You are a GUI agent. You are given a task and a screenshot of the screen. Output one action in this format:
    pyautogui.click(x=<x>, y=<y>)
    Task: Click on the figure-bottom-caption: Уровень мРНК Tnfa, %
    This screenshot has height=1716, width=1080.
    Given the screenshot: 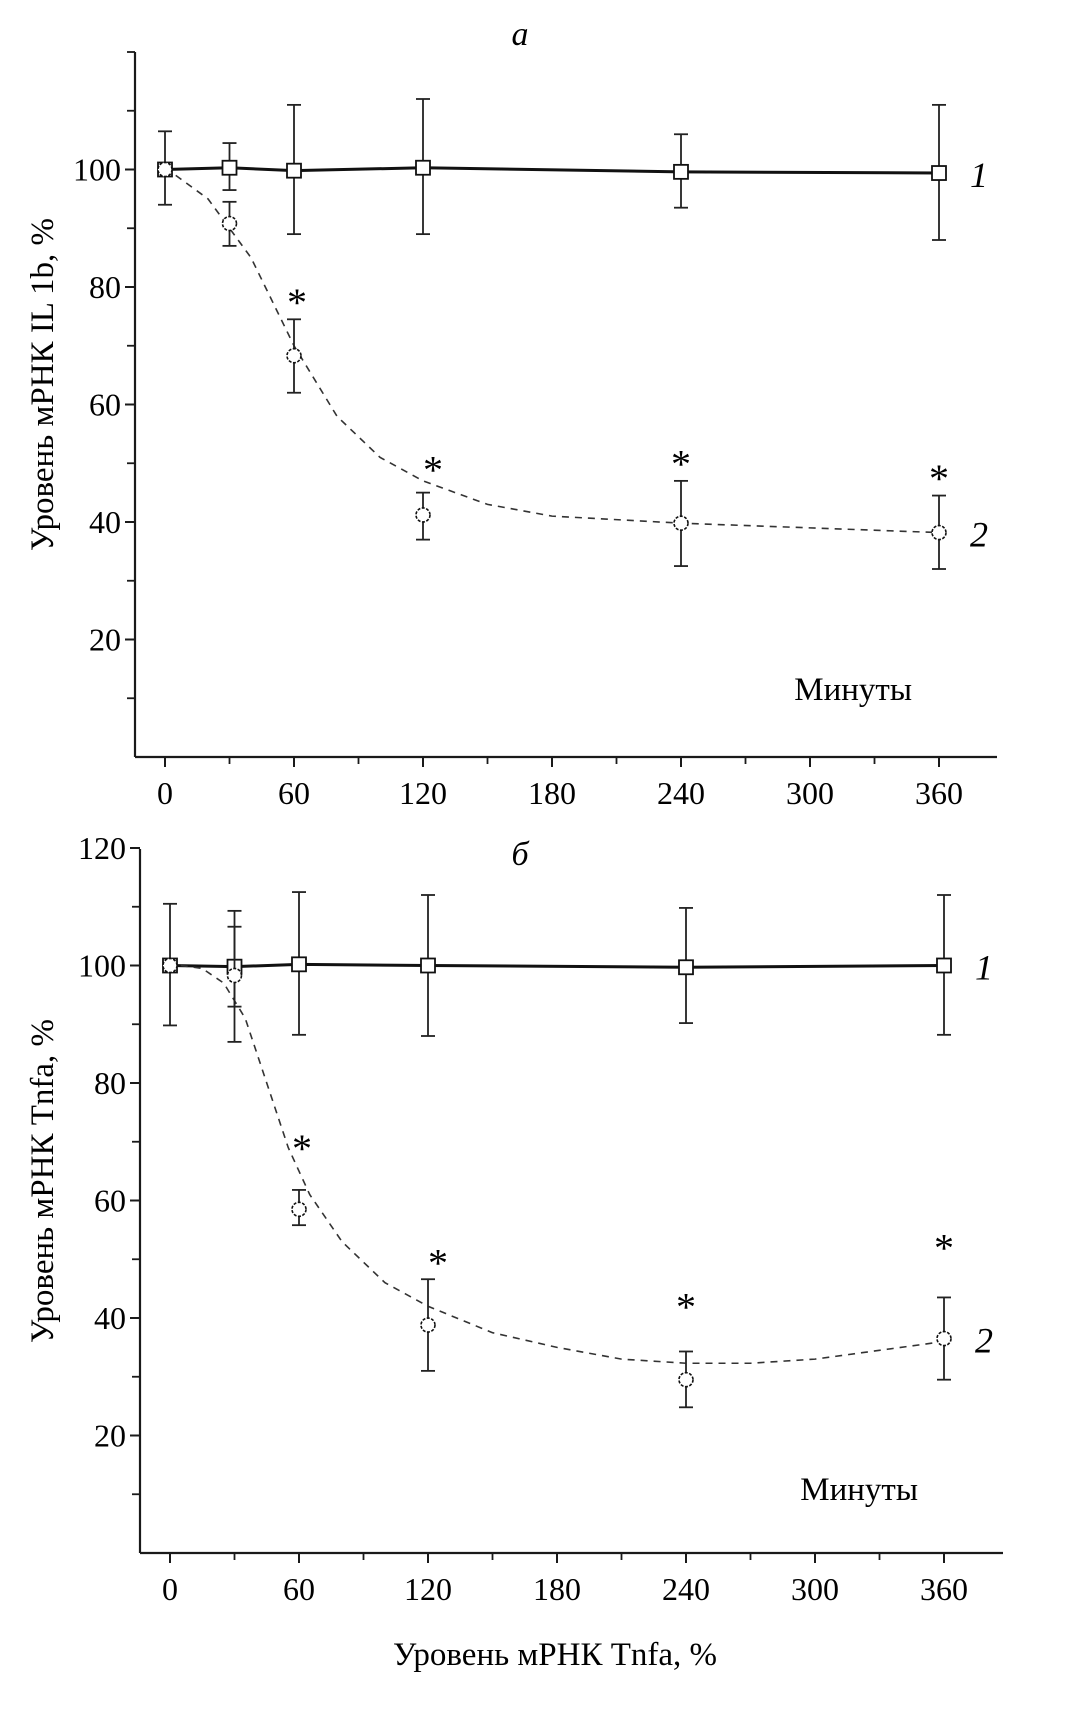 What is the action you would take?
    pyautogui.click(x=555, y=1655)
    